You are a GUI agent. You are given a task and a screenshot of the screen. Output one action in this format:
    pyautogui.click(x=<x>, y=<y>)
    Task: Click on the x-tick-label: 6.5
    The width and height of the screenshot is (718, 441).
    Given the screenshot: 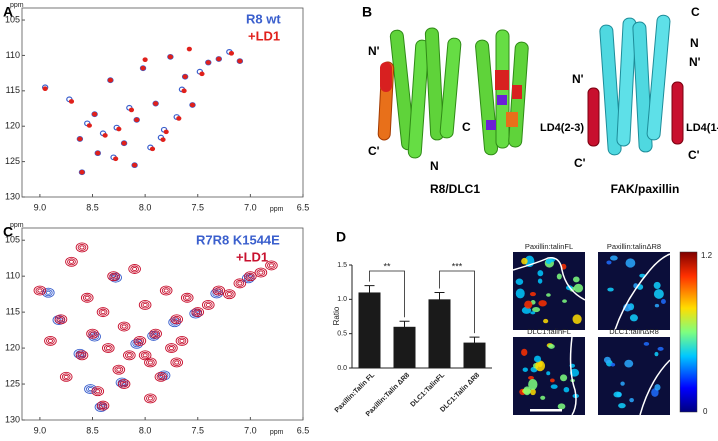 What is the action you would take?
    pyautogui.click(x=303, y=430)
    